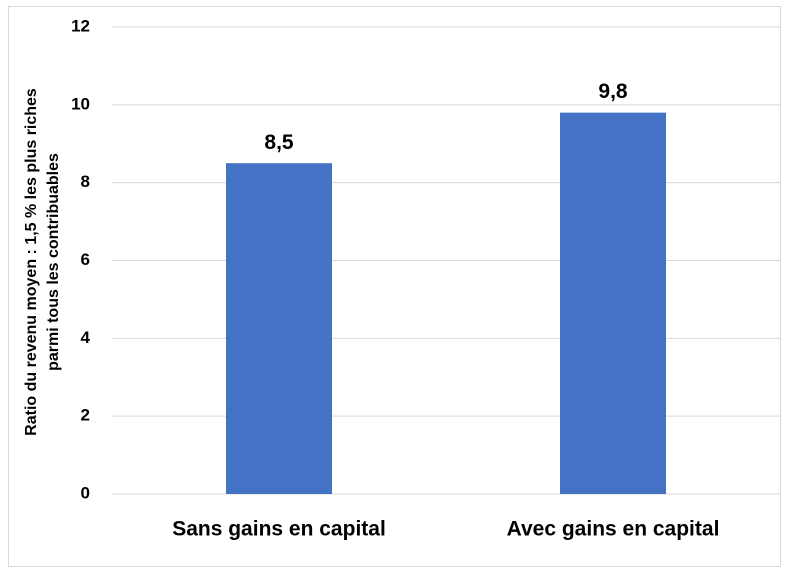 This screenshot has width=789, height=575. Describe the element at coordinates (279, 529) in the screenshot. I see `x-tick-label: Sans gains en capital` at that location.